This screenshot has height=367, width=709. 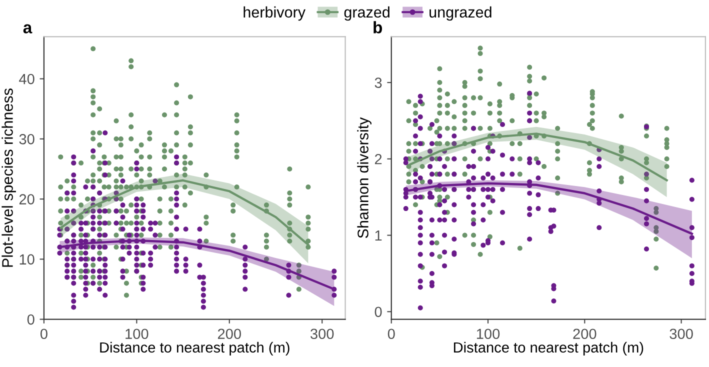 What do you see at coordinates (378, 83) in the screenshot?
I see `y-tick-label: 3` at bounding box center [378, 83].